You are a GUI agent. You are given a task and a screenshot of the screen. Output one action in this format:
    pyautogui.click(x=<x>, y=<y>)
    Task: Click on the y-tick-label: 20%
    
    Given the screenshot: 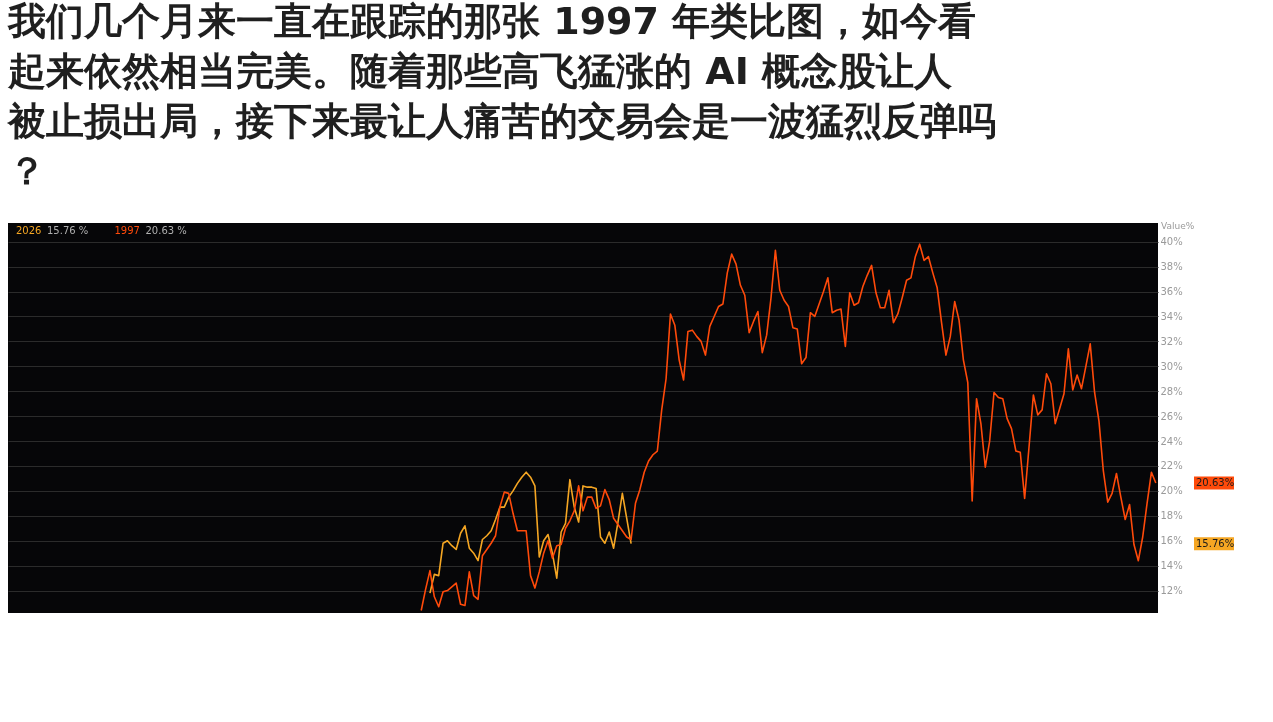 What is the action you would take?
    pyautogui.click(x=1171, y=491)
    